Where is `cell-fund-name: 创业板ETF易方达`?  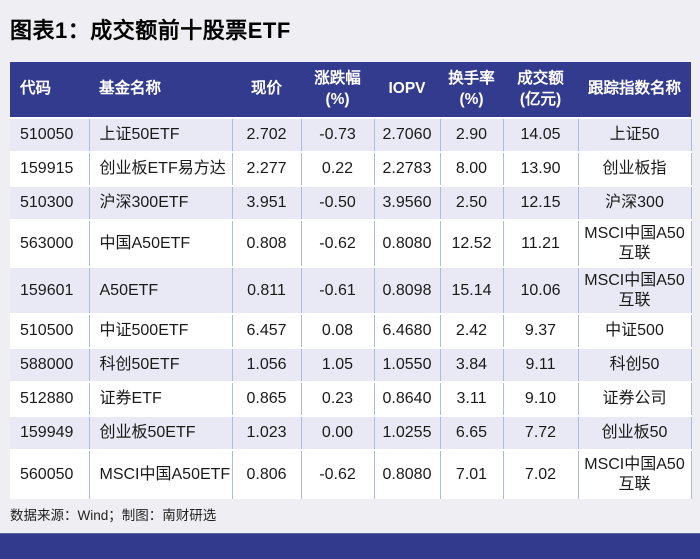
cell-fund-name: 创业板ETF易方达 is located at coordinates (160, 169).